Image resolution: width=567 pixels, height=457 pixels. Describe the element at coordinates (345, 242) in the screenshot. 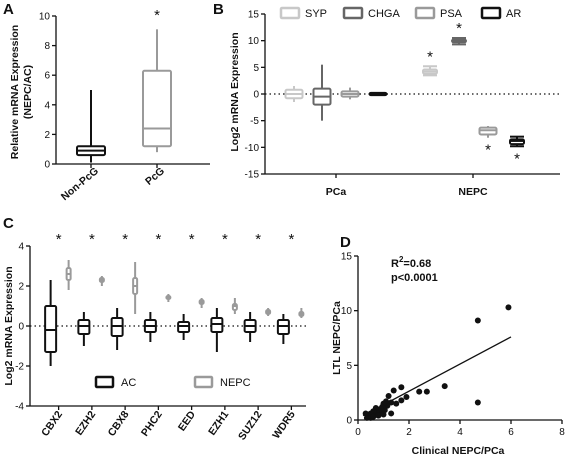

I see `panel-letter-d: D` at that location.